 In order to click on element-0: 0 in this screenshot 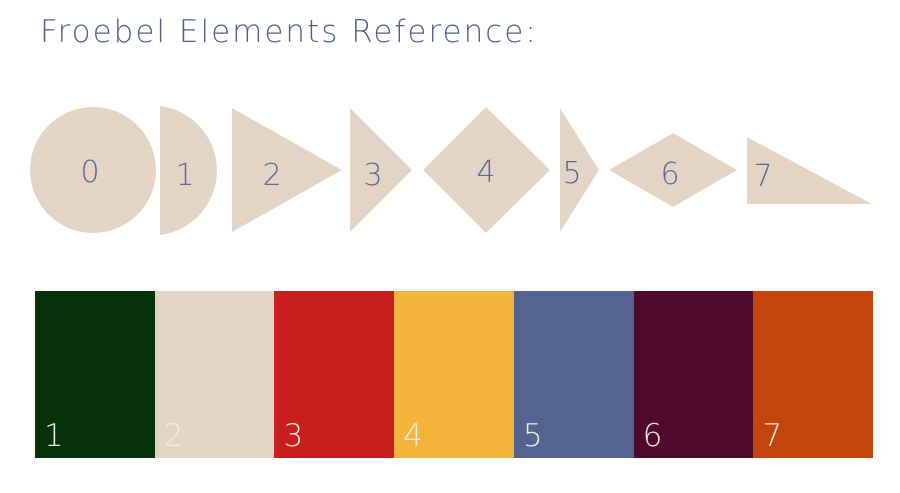, I will do `click(93, 170)`.